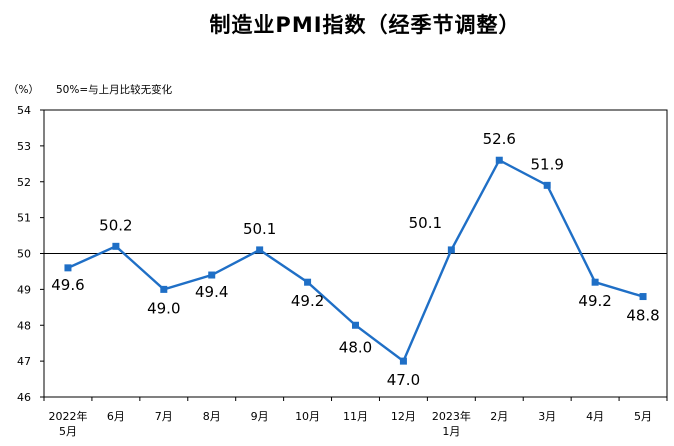 The image size is (674, 446). I want to click on x-tick-label: 11月, so click(355, 416).